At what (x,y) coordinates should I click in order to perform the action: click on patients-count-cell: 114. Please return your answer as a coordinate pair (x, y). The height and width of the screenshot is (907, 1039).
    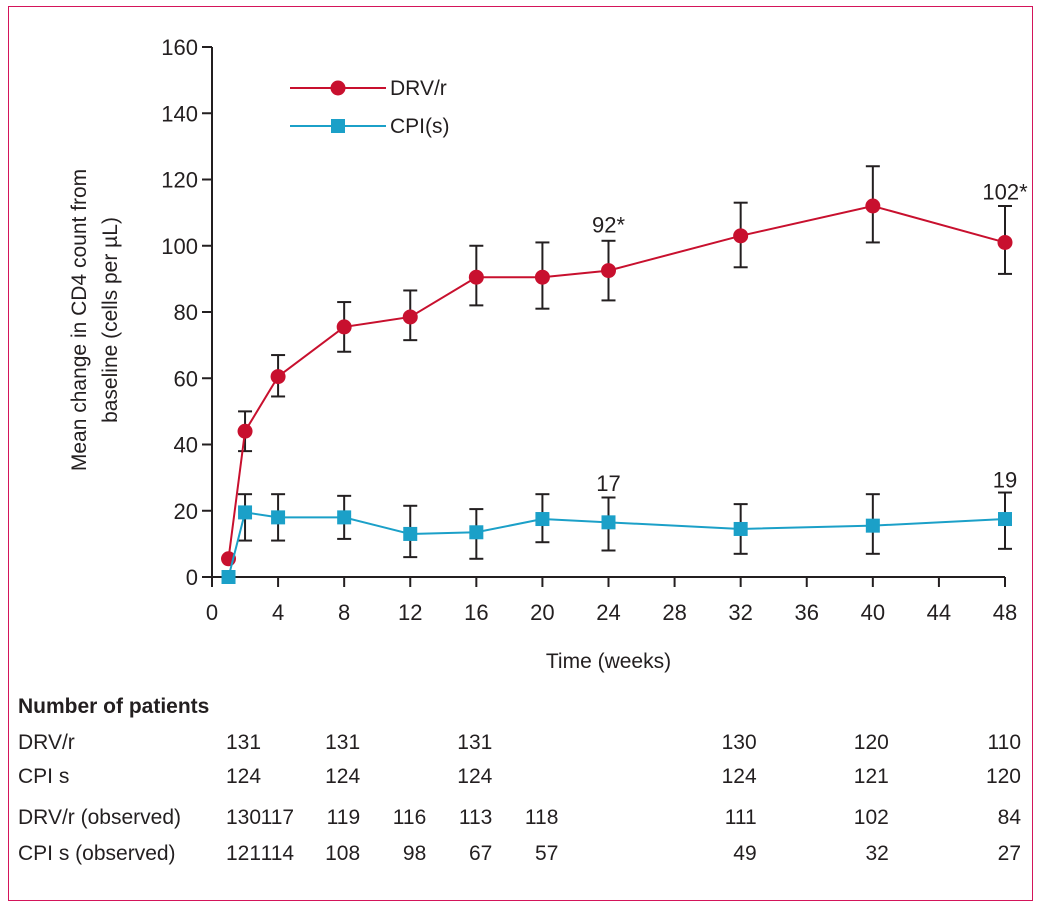
    Looking at the image, I should click on (277, 853).